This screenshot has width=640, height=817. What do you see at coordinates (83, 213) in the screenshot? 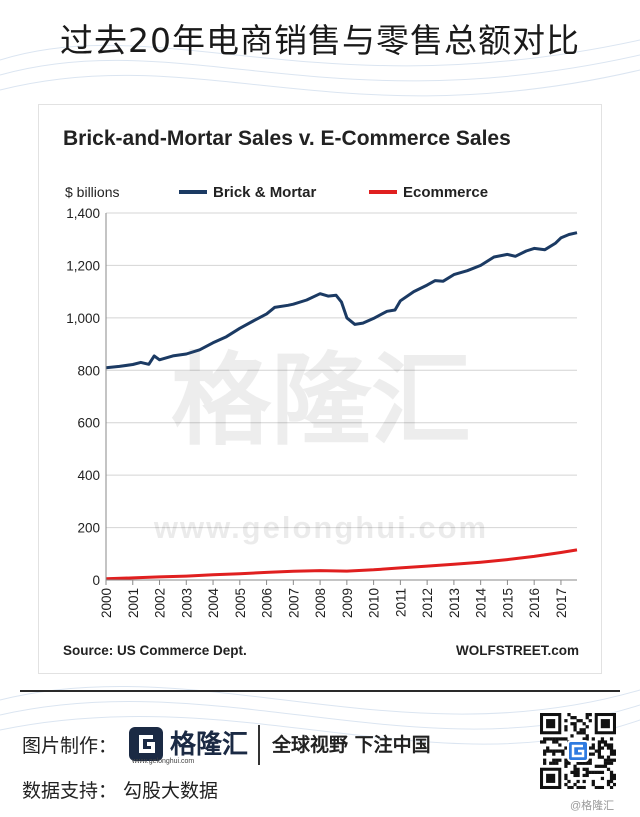
I see `y-tick-label: 1,400` at bounding box center [83, 213].